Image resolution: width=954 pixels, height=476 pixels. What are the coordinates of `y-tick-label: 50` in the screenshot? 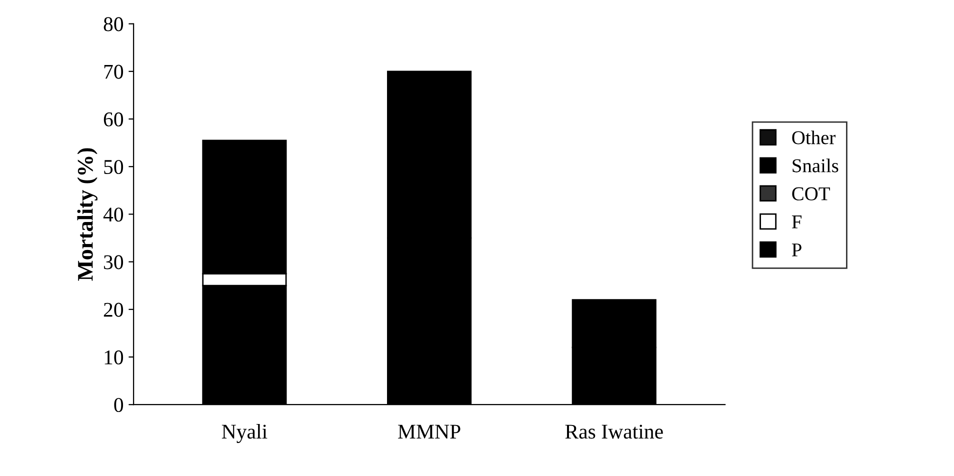 It's located at (114, 167).